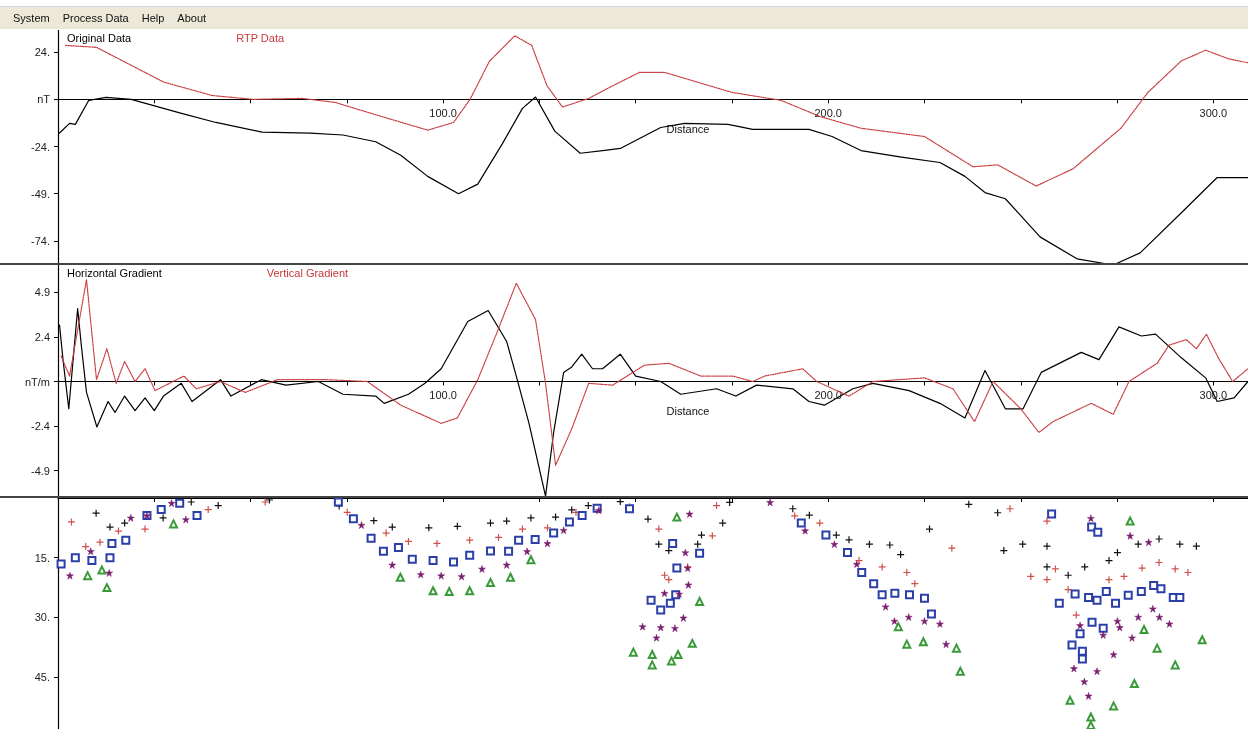  What do you see at coordinates (153, 18) in the screenshot?
I see `text: Help` at bounding box center [153, 18].